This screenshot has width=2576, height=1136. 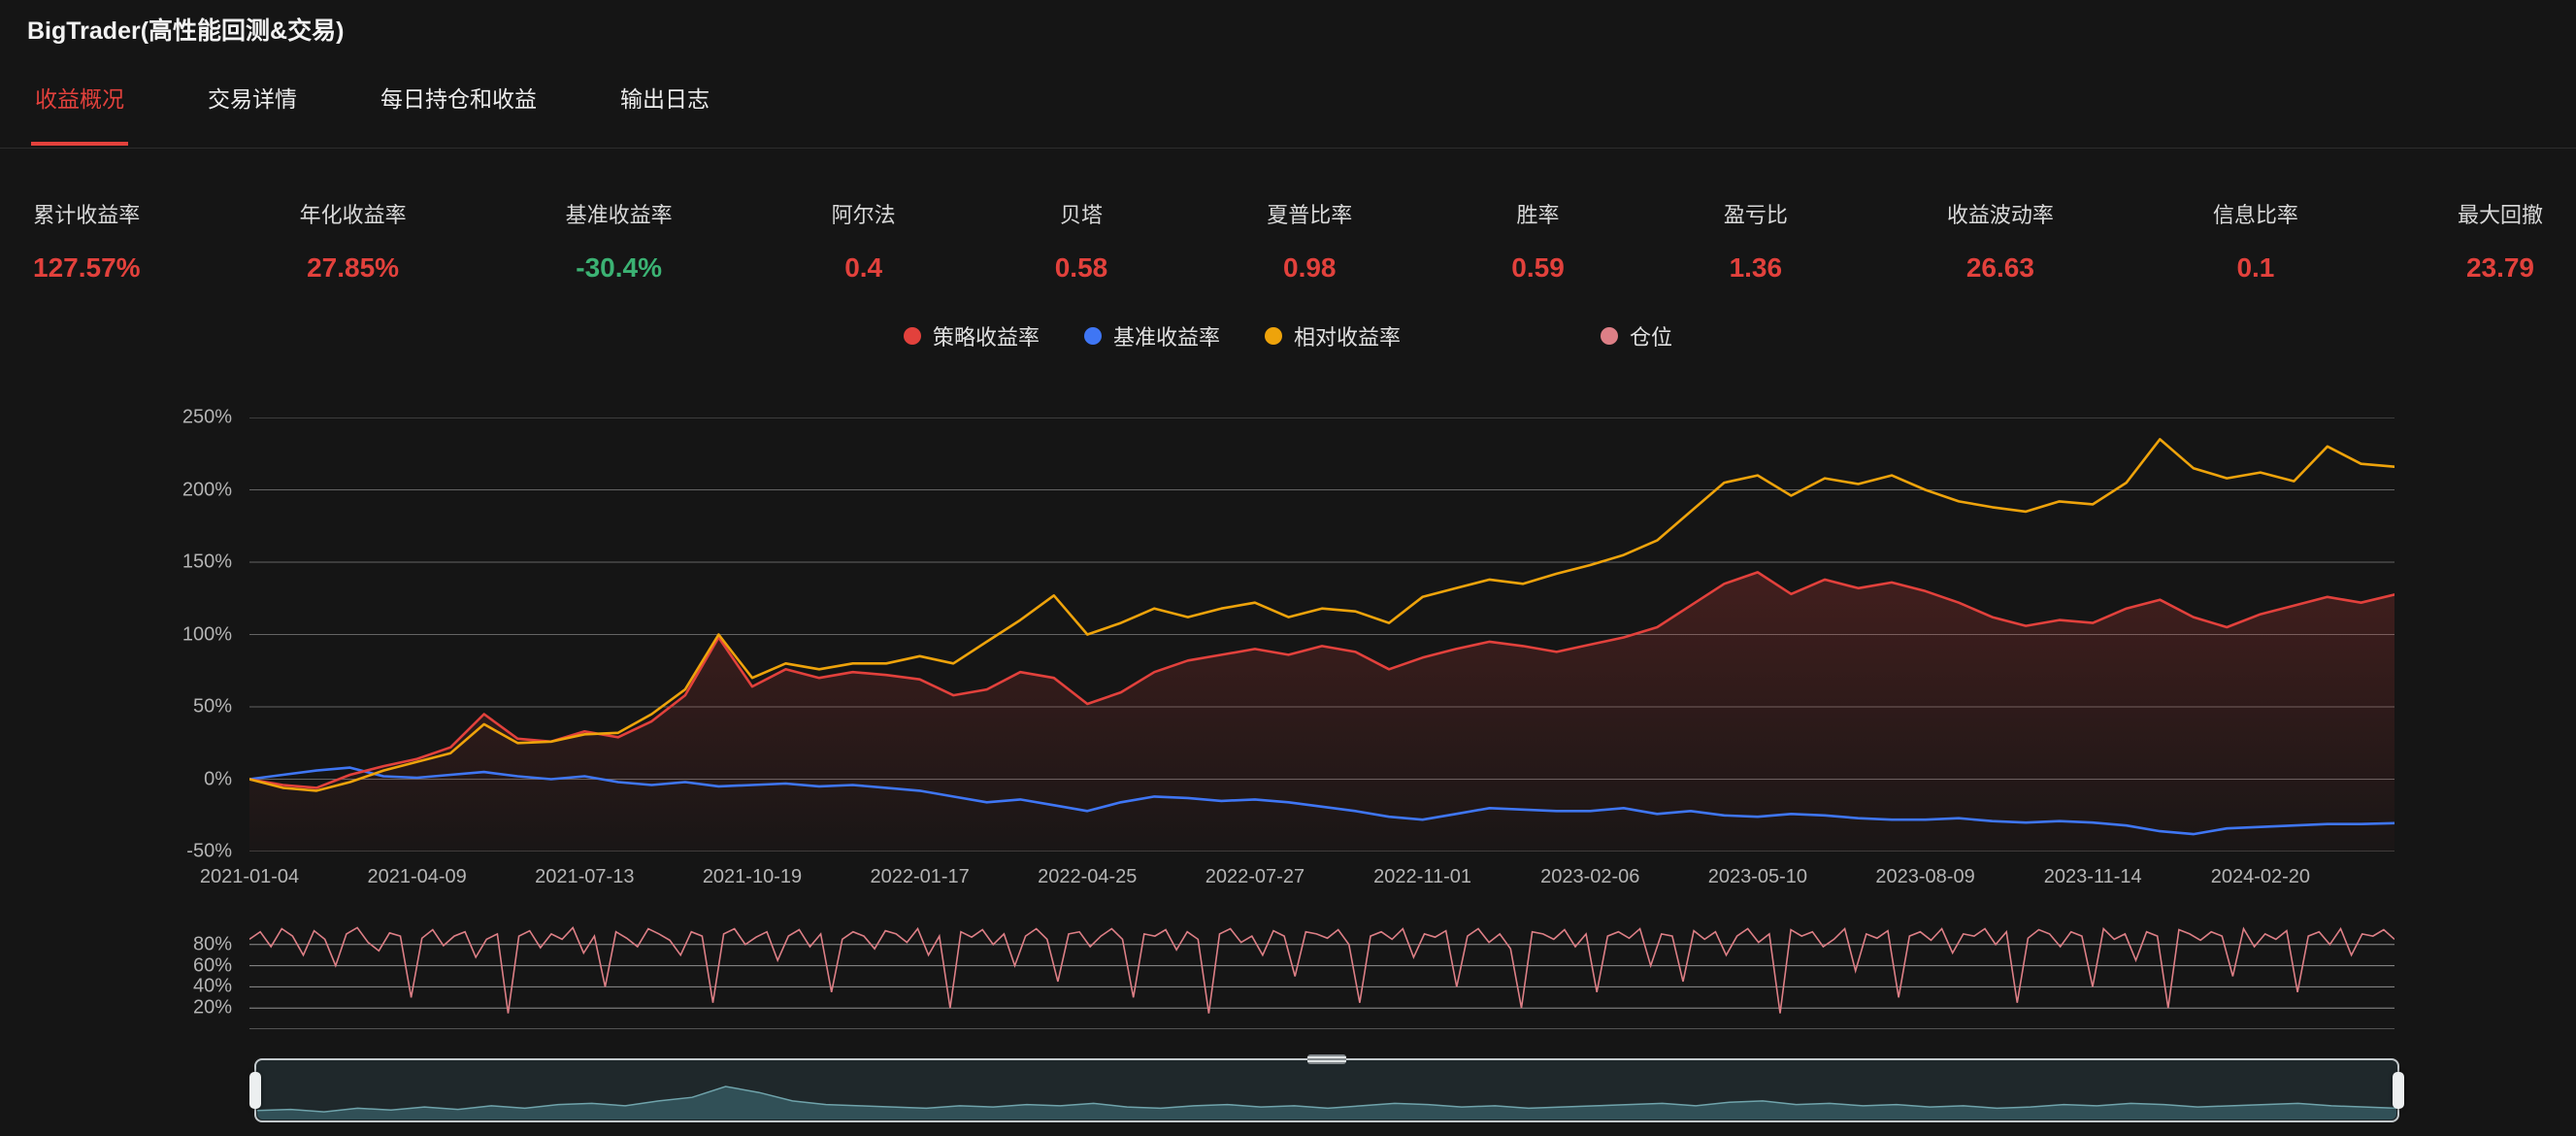 What do you see at coordinates (1757, 876) in the screenshot?
I see `x-axis-label: 2023-05-10` at bounding box center [1757, 876].